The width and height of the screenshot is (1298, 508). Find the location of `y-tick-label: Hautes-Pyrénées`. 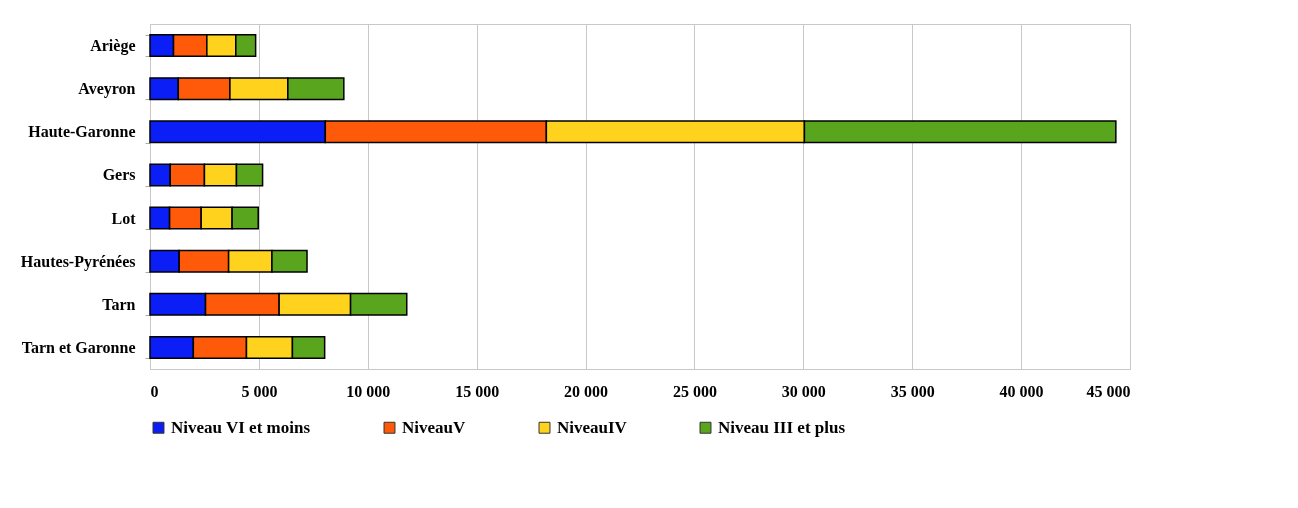

y-tick-label: Hautes-Pyrénées is located at coordinates (78, 261).